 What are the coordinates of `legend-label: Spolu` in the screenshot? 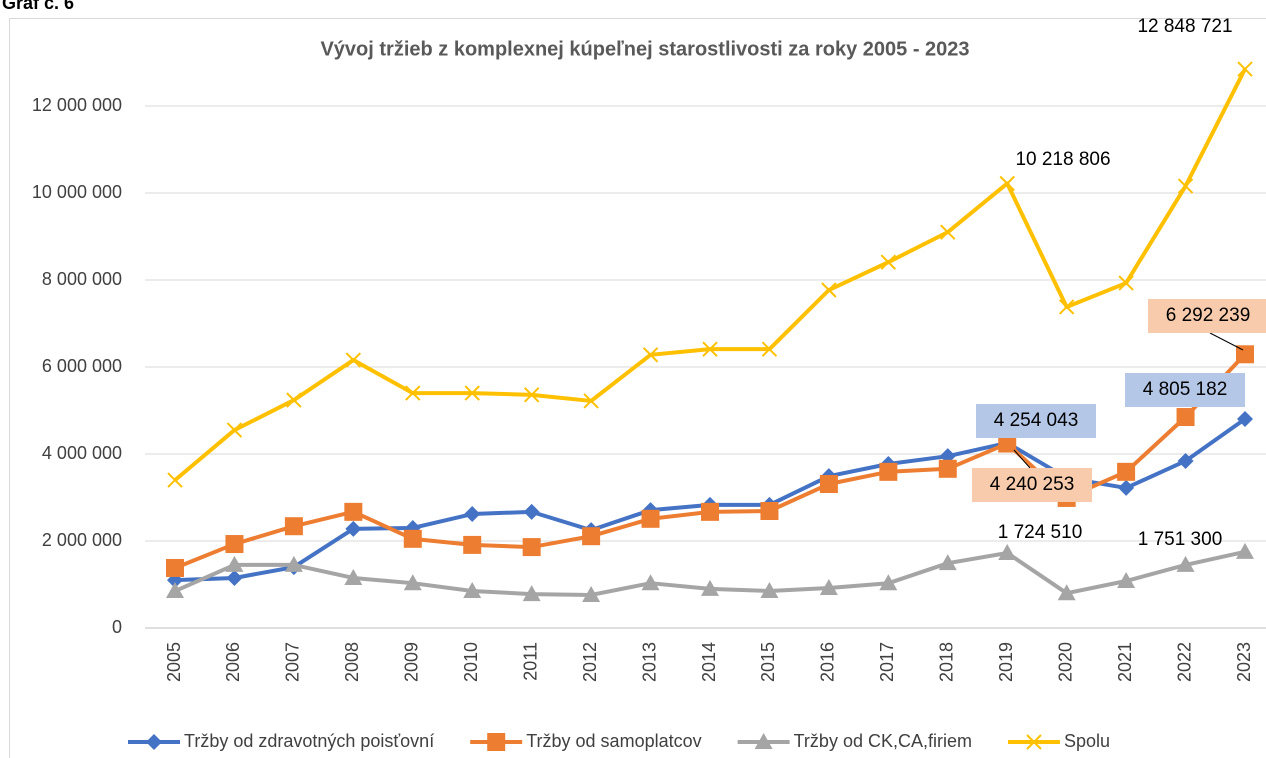 It's located at (1087, 741).